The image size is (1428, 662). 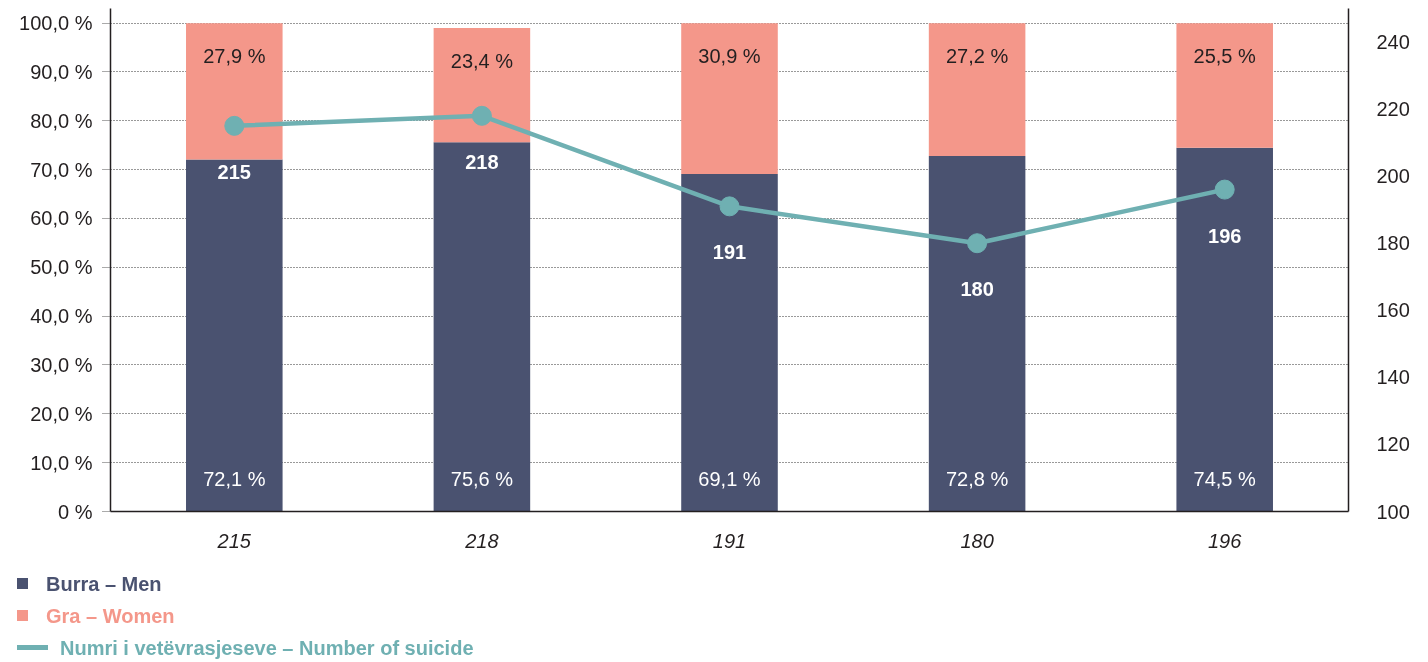 What do you see at coordinates (1225, 540) in the screenshot?
I see `x-tick-label: 196` at bounding box center [1225, 540].